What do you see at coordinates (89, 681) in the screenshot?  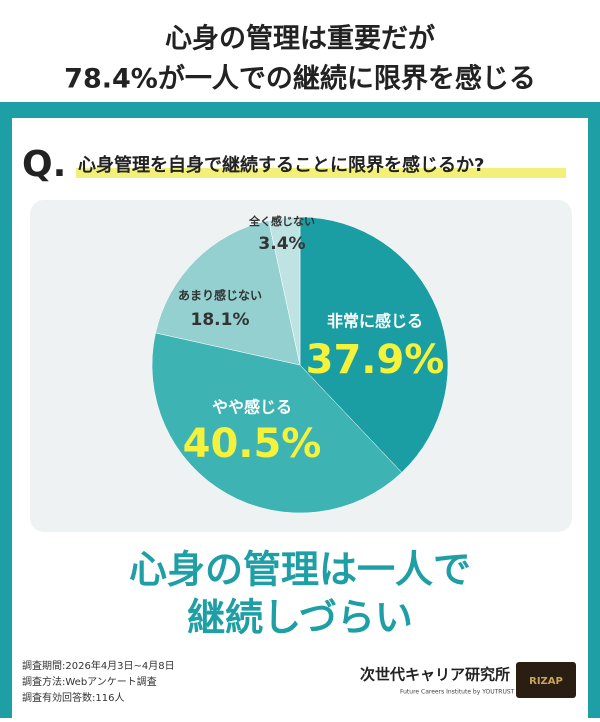 I see `note: 調査方法:Webアンケート調査` at bounding box center [89, 681].